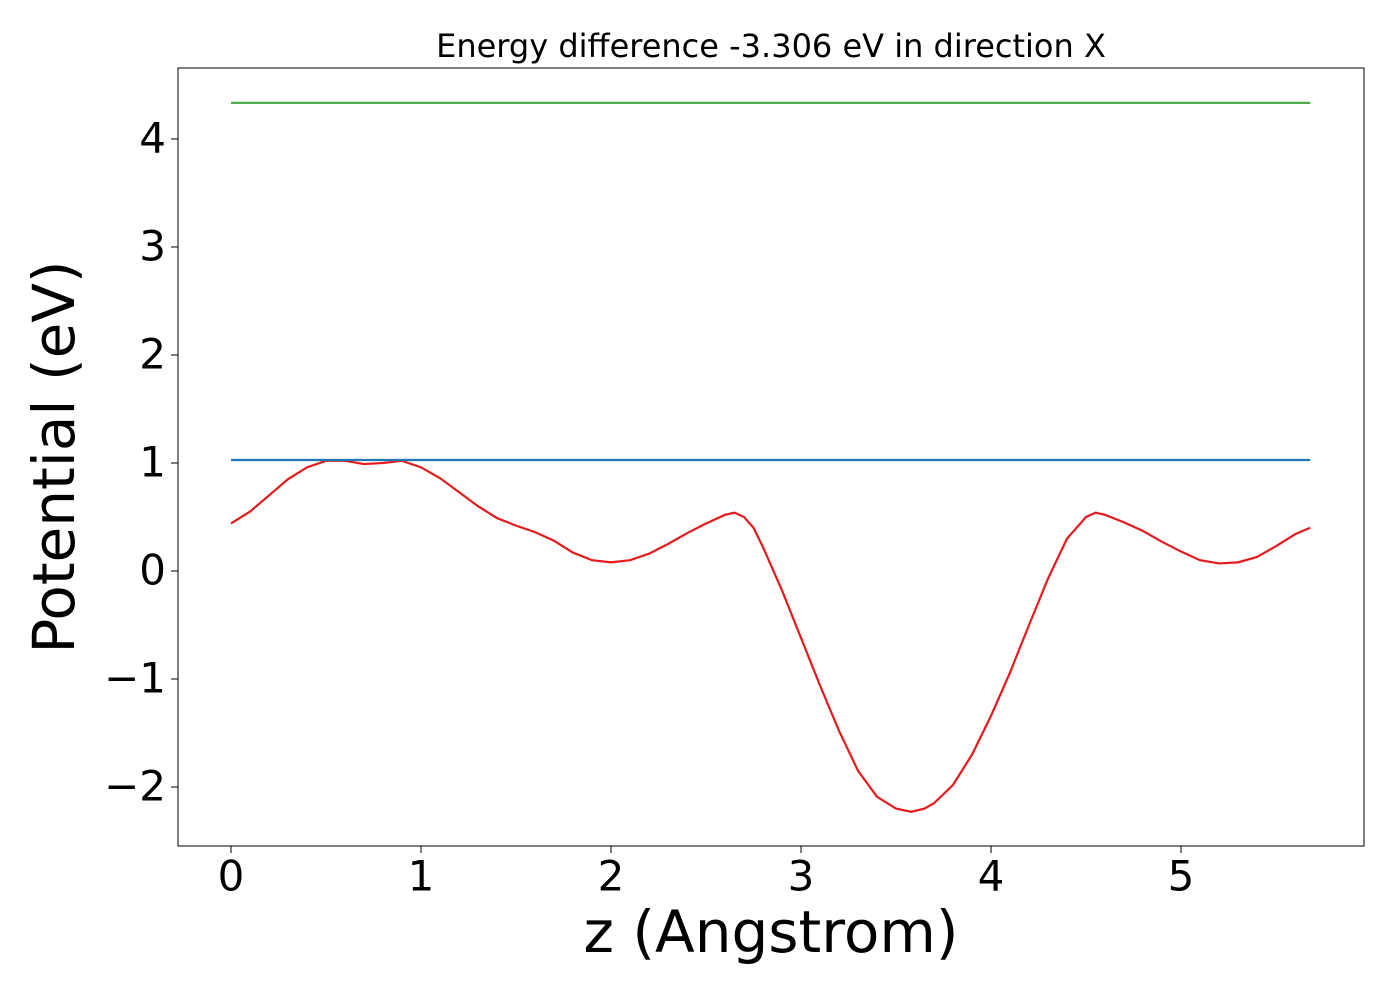 The height and width of the screenshot is (1000, 1400). I want to click on y-tick-label: 3, so click(152, 245).